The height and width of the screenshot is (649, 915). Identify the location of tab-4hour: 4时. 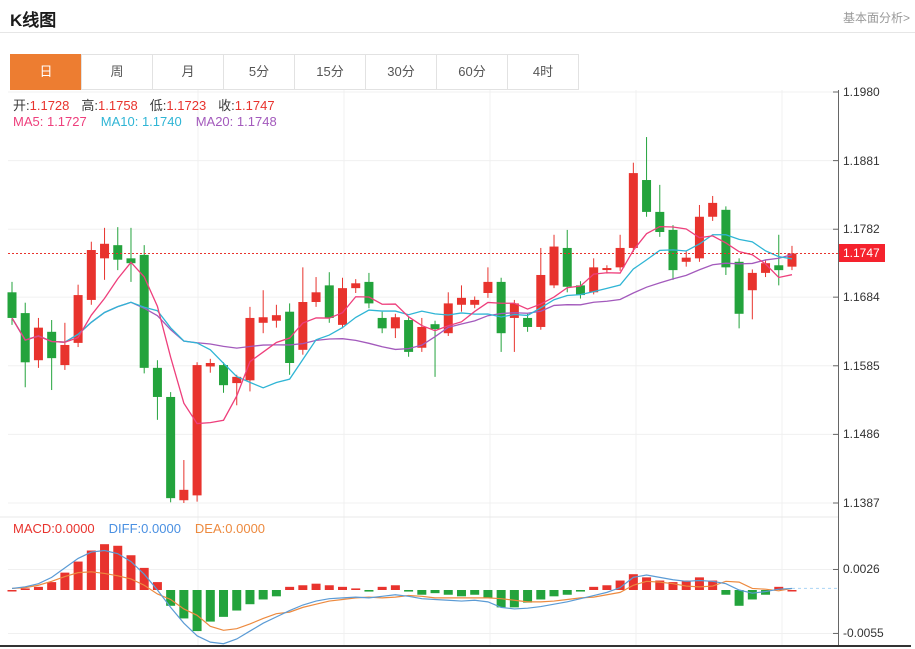
(543, 72).